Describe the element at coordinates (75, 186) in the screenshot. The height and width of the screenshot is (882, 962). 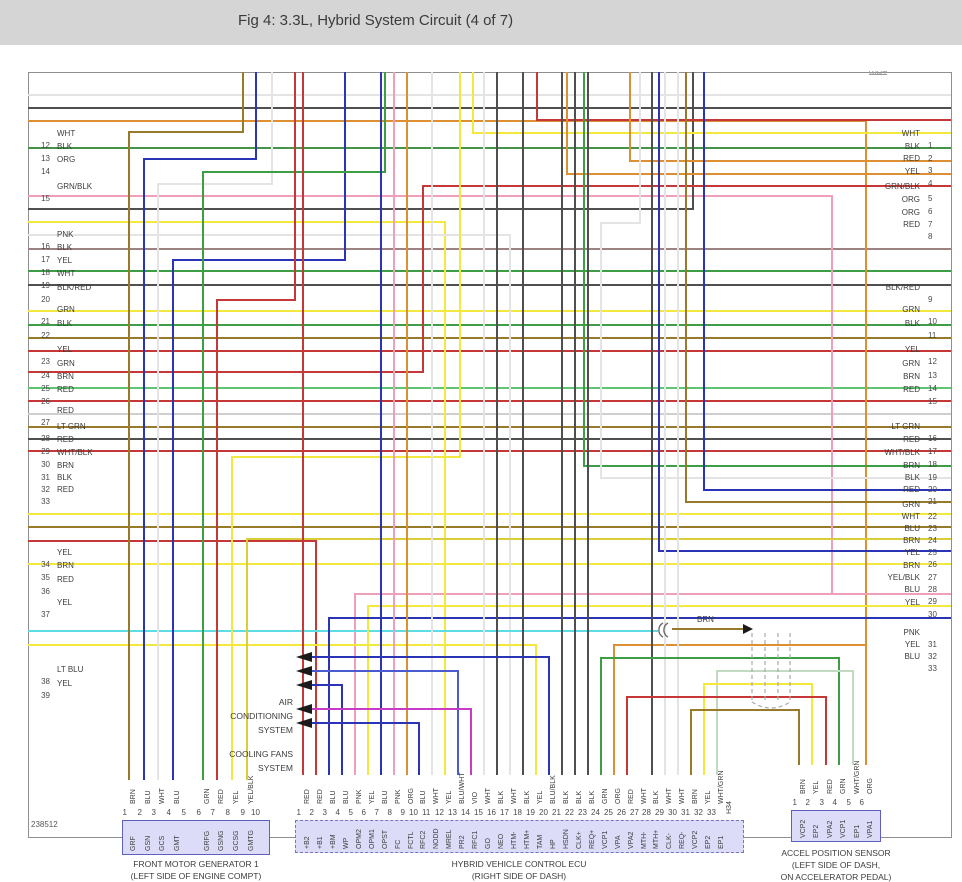
I see `left-wire-color-label: GRN/BLK` at that location.